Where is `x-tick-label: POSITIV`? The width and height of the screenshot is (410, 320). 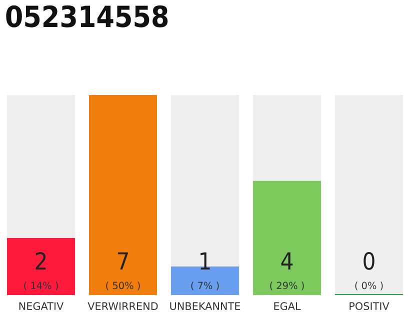
x-tick-label: POSITIV is located at coordinates (370, 306).